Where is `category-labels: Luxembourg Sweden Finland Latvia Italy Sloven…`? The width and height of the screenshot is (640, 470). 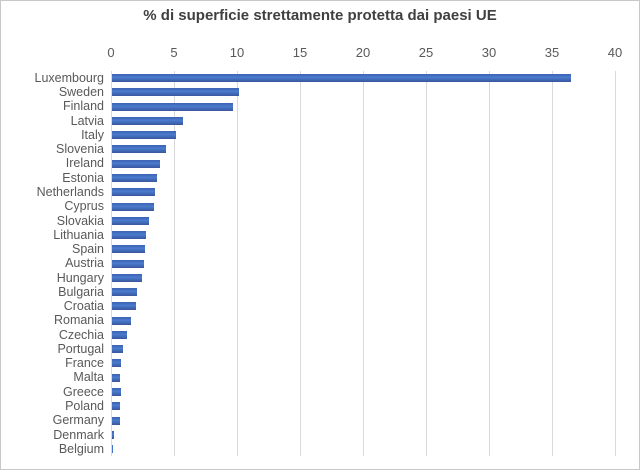 category-labels: Luxembourg Sweden Finland Latvia Italy Sloven… is located at coordinates (53, 263).